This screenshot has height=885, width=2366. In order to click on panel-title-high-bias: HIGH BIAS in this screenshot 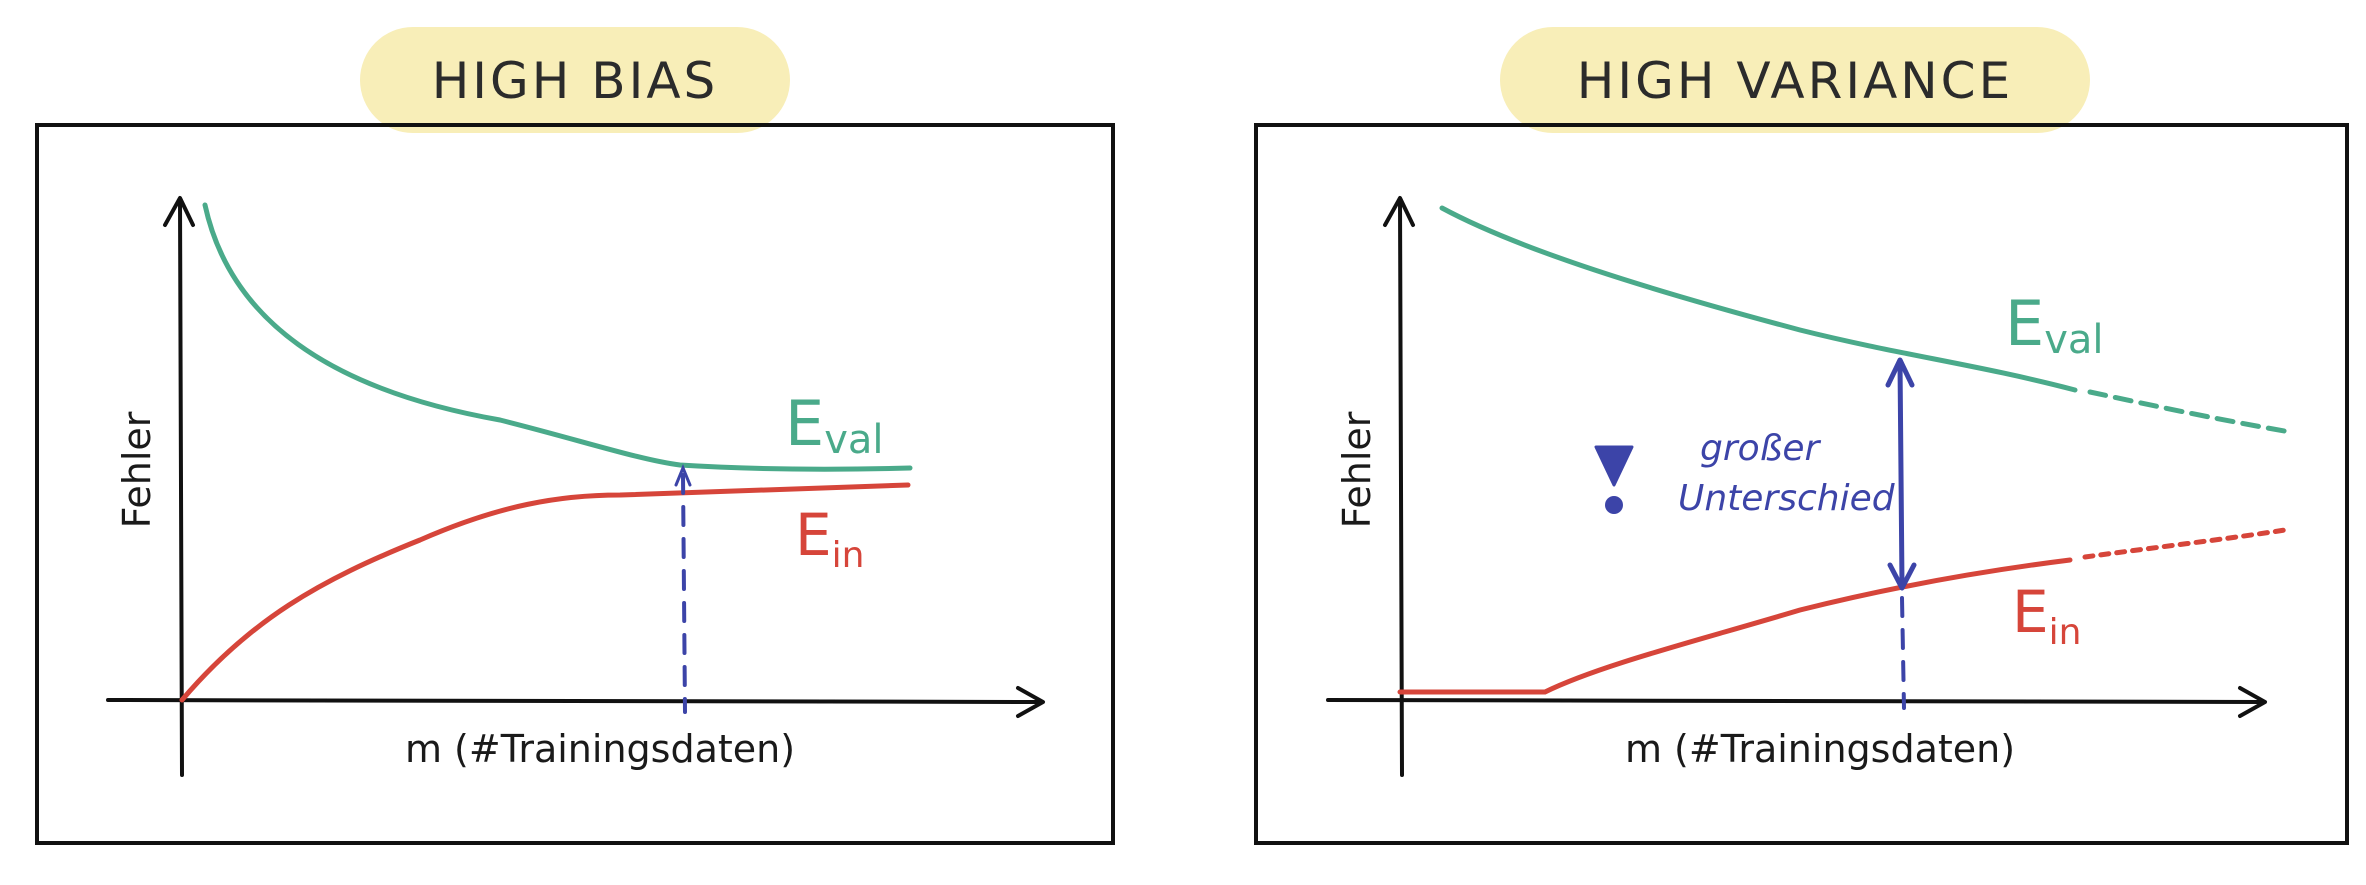, I will do `click(575, 81)`.